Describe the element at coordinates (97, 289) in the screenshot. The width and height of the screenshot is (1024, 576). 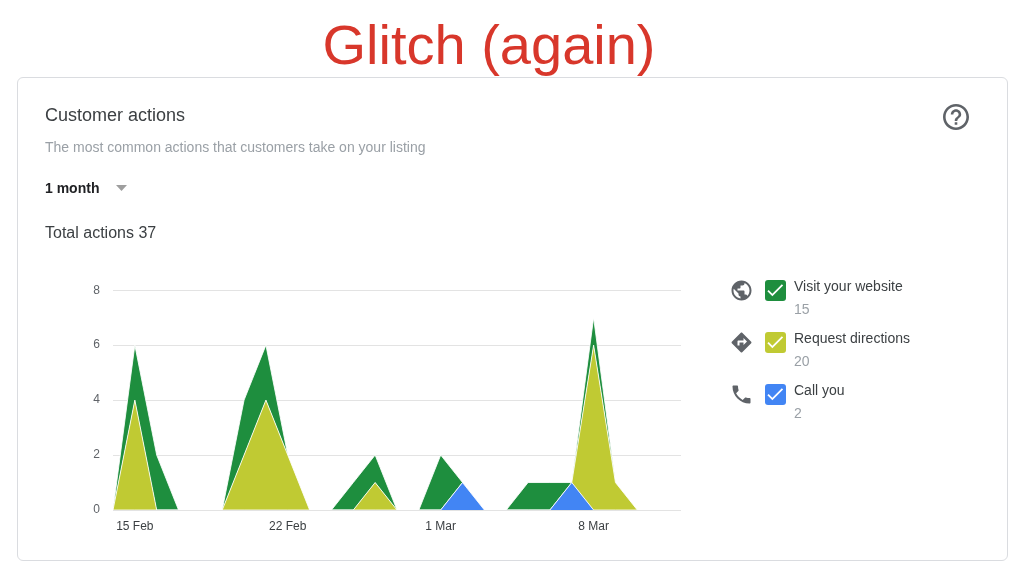
I see `y-tick-label: 8` at that location.